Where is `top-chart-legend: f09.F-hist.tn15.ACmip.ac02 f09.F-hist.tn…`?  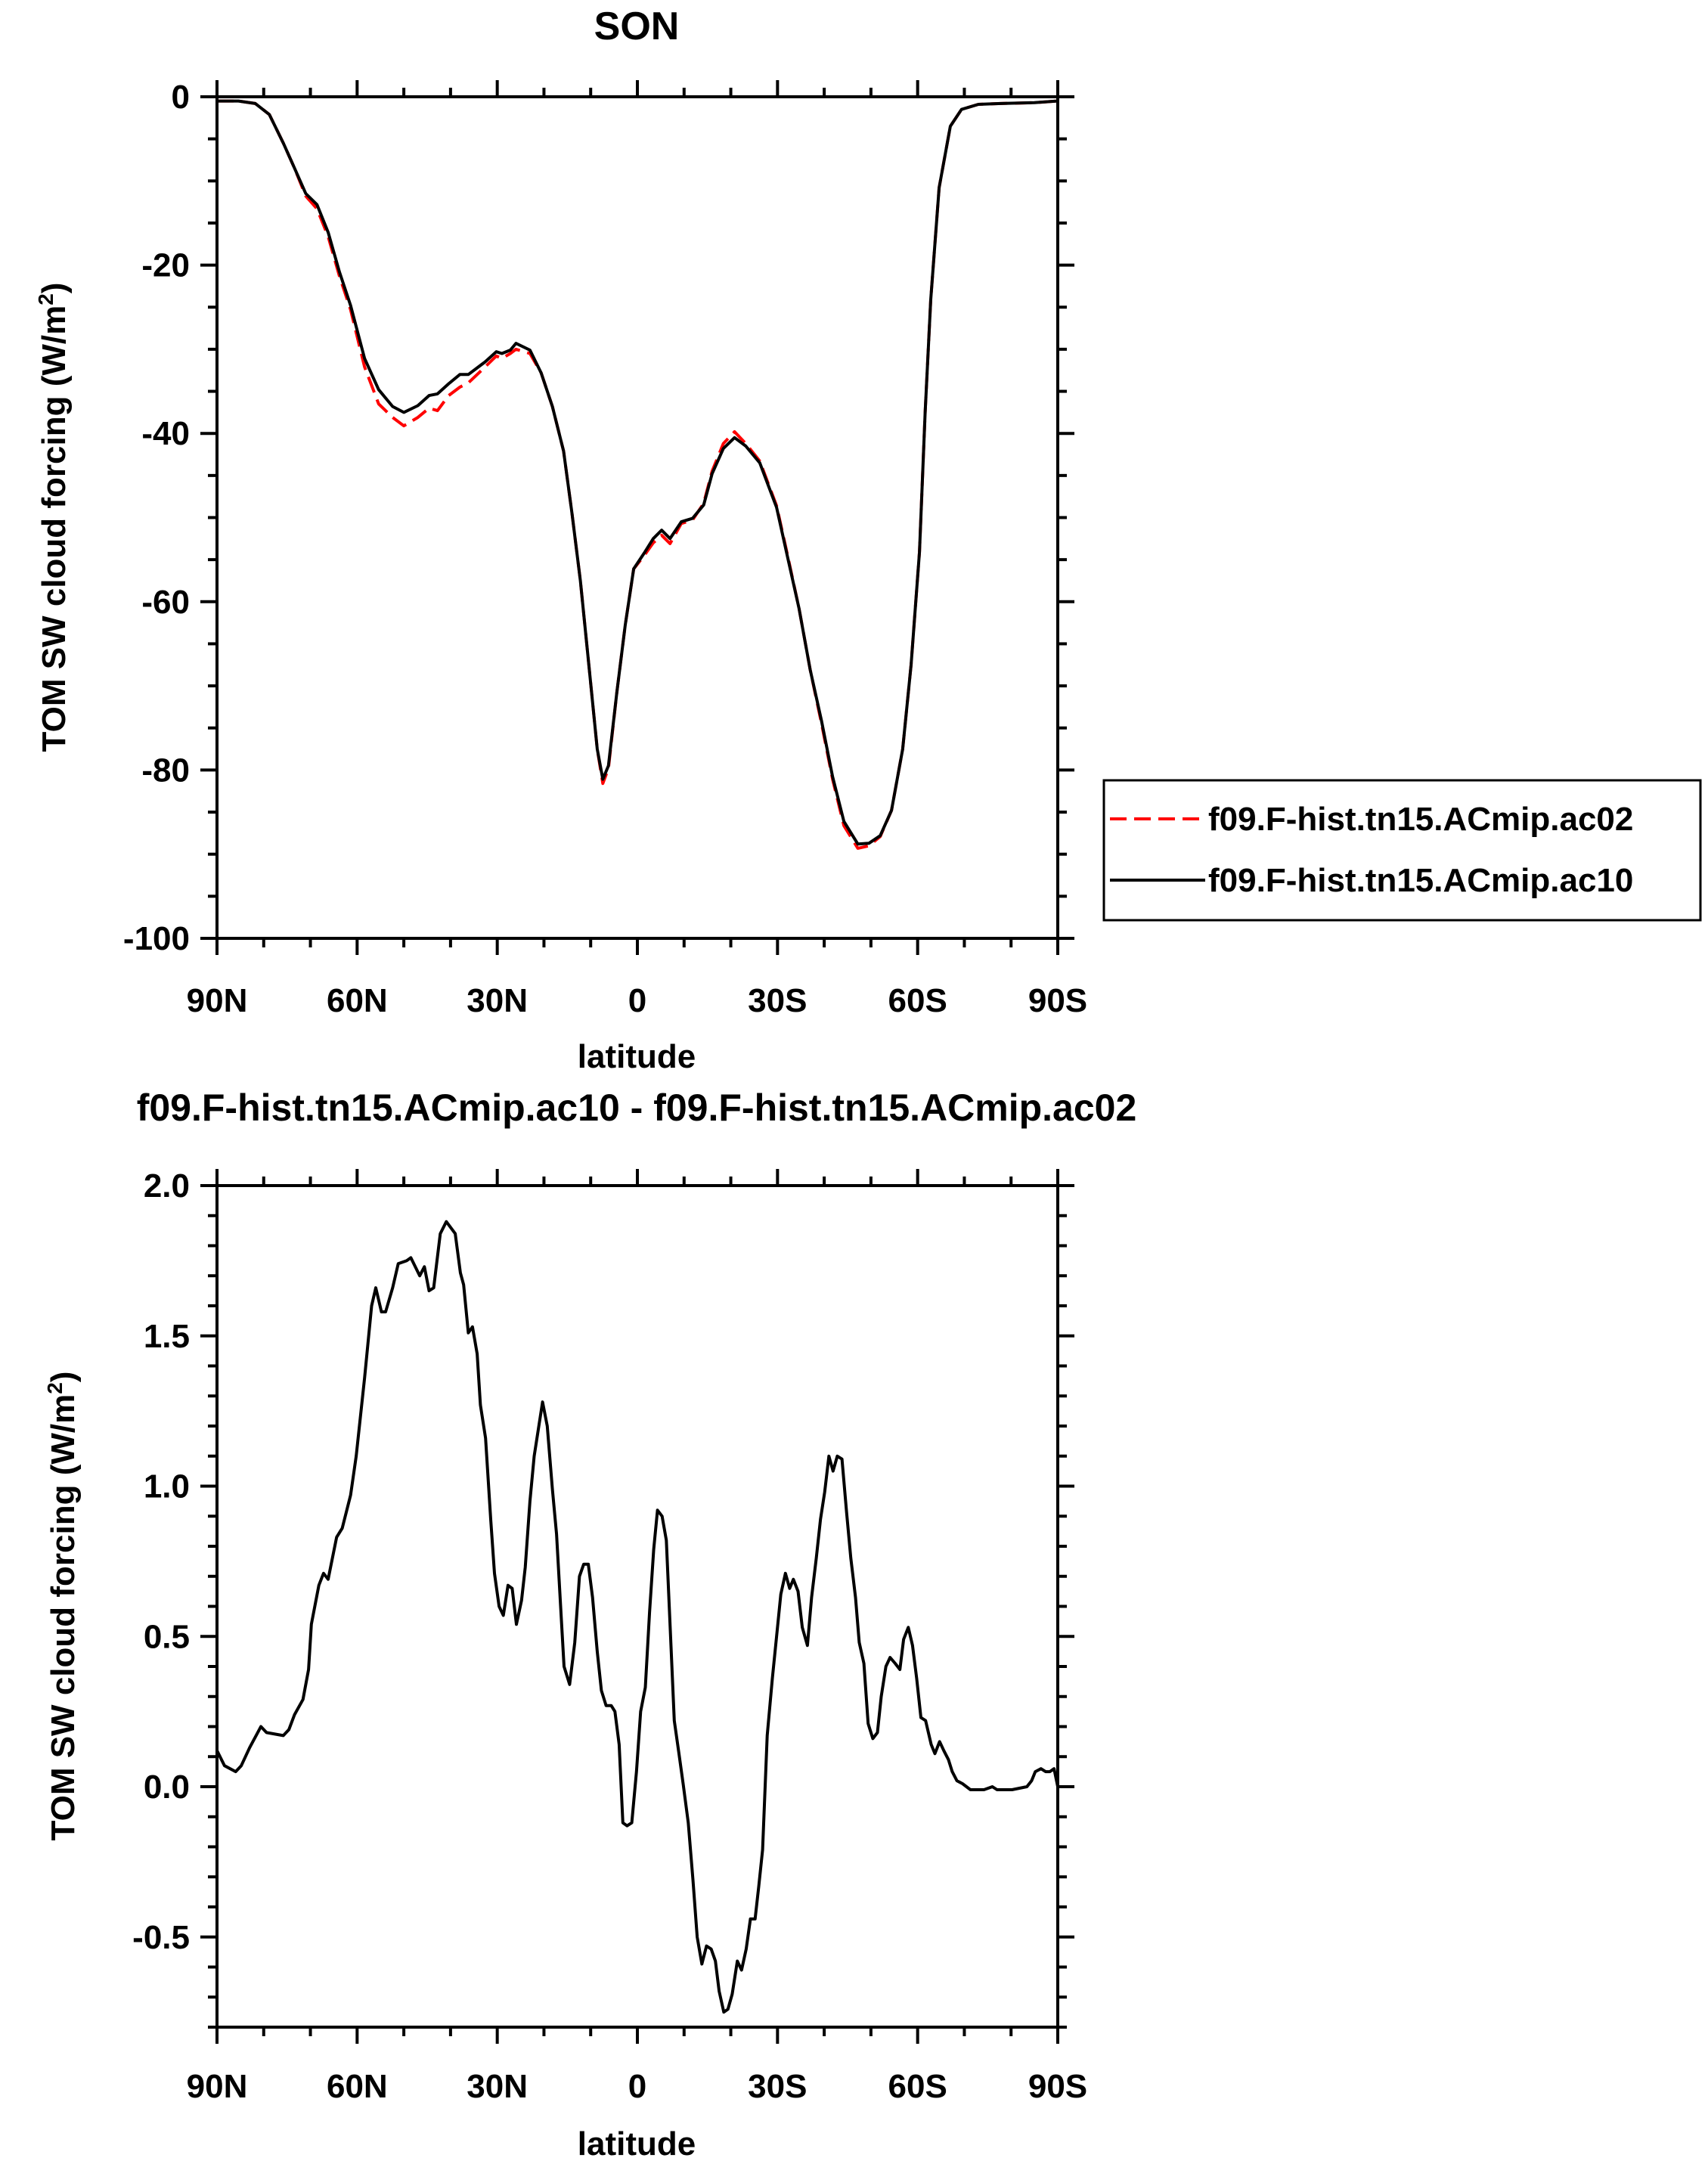 top-chart-legend: f09.F-hist.tn15.ACmip.ac02 f09.F-hist.tn… is located at coordinates (1402, 851).